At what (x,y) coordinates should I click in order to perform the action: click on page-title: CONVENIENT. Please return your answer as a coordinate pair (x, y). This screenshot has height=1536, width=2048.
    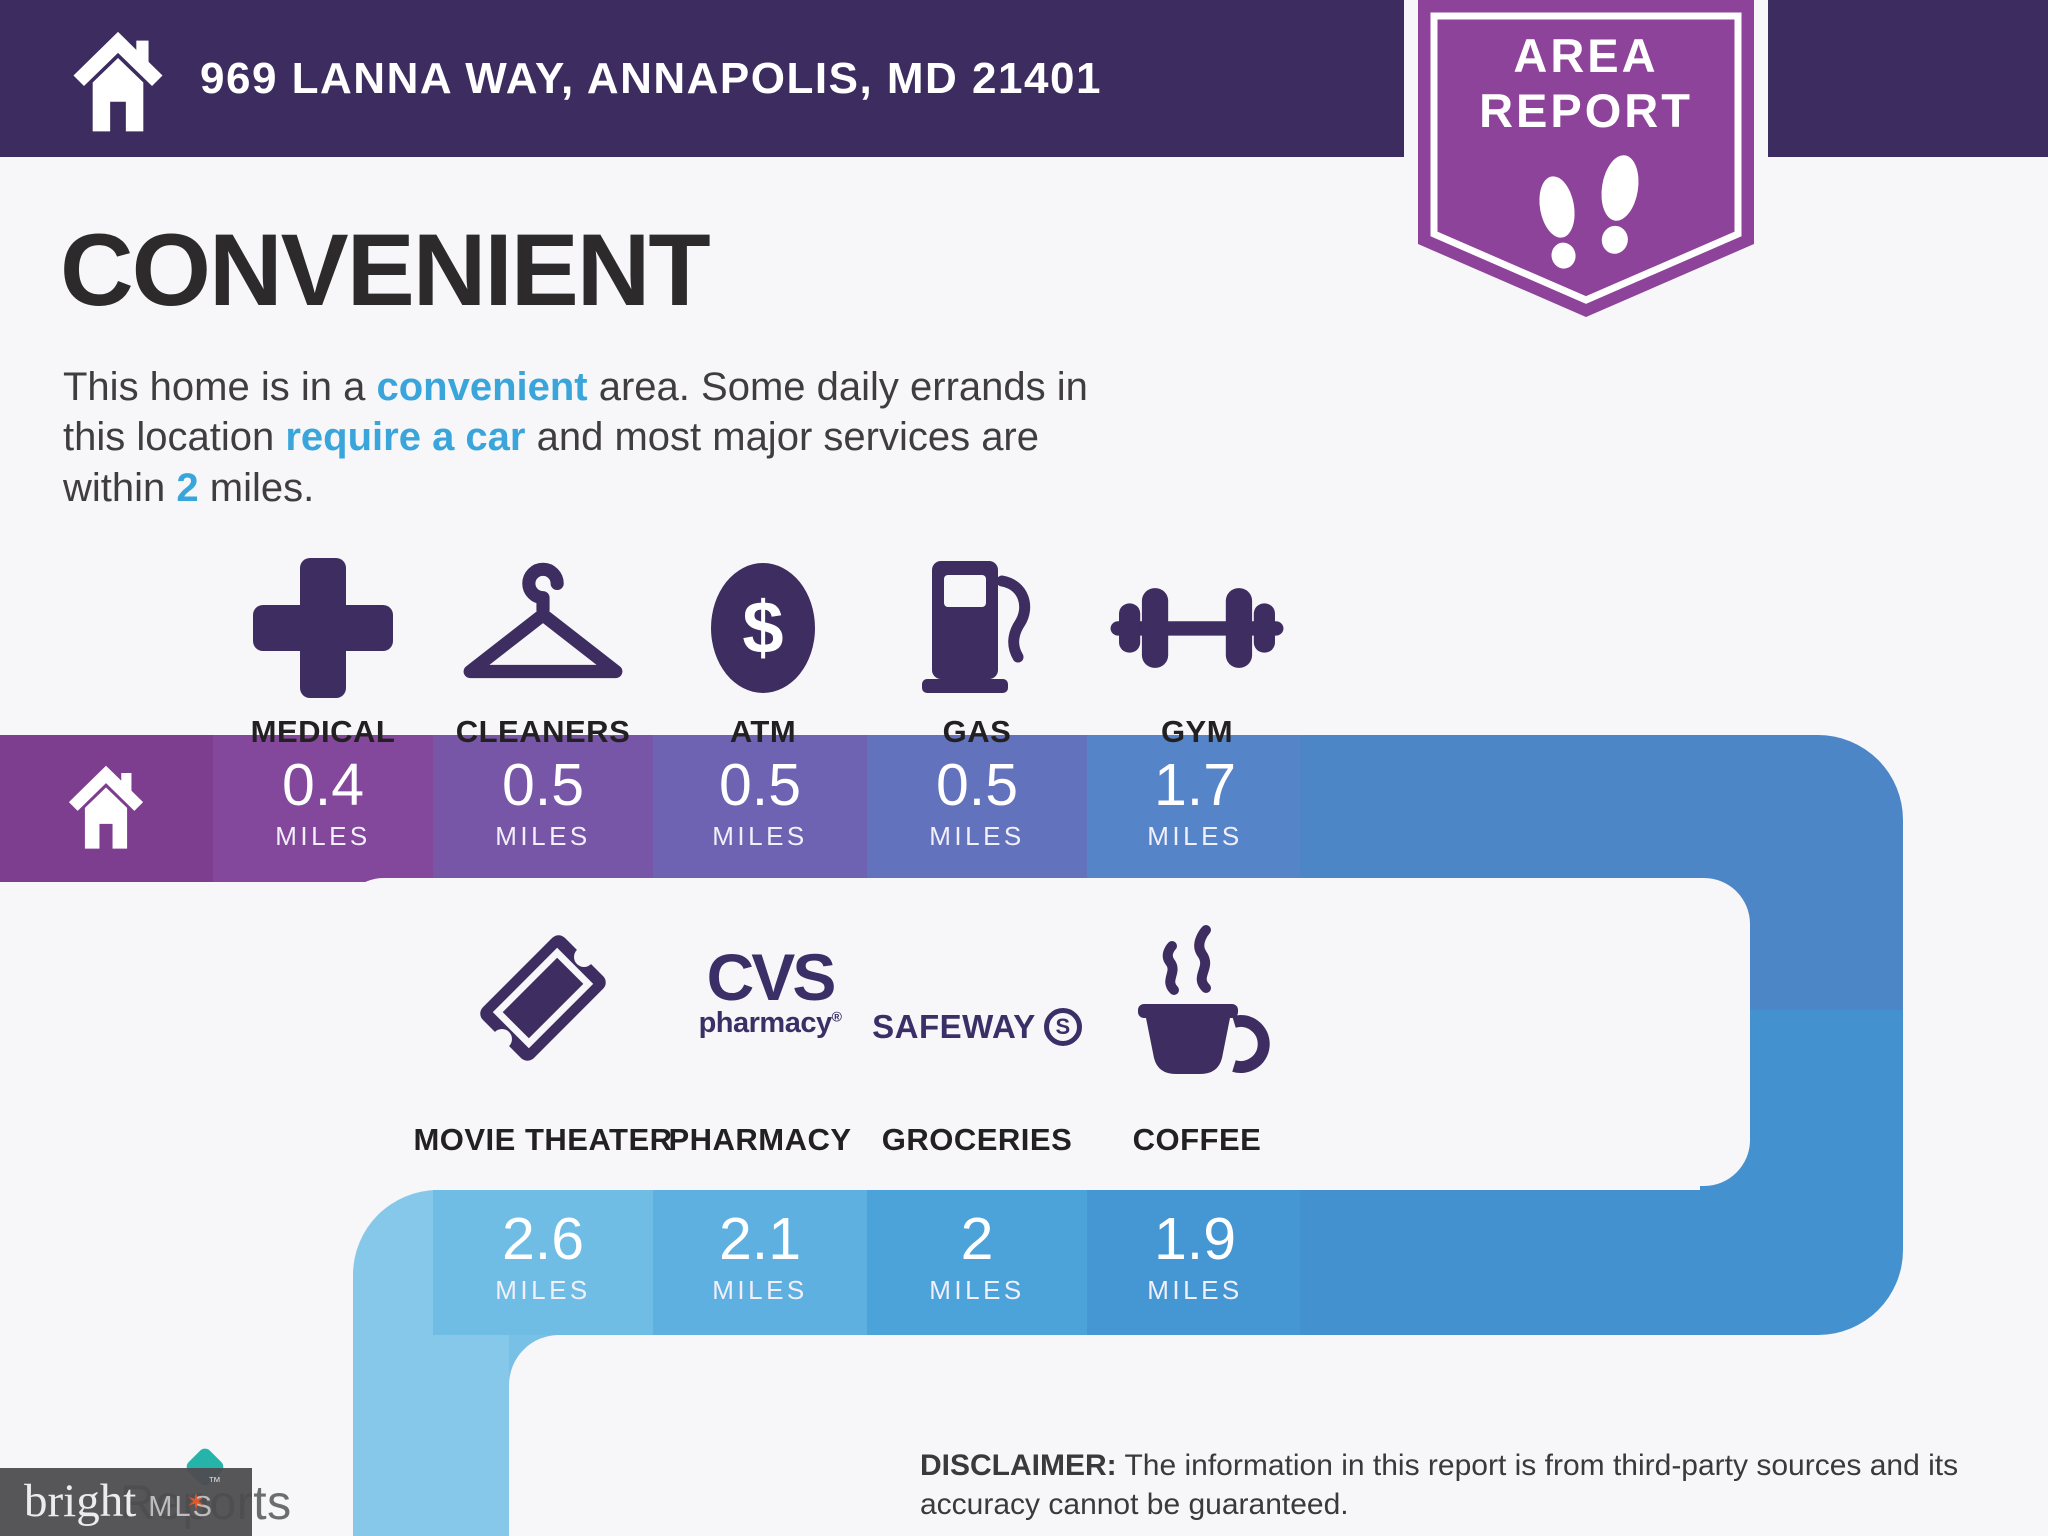
    Looking at the image, I should click on (385, 270).